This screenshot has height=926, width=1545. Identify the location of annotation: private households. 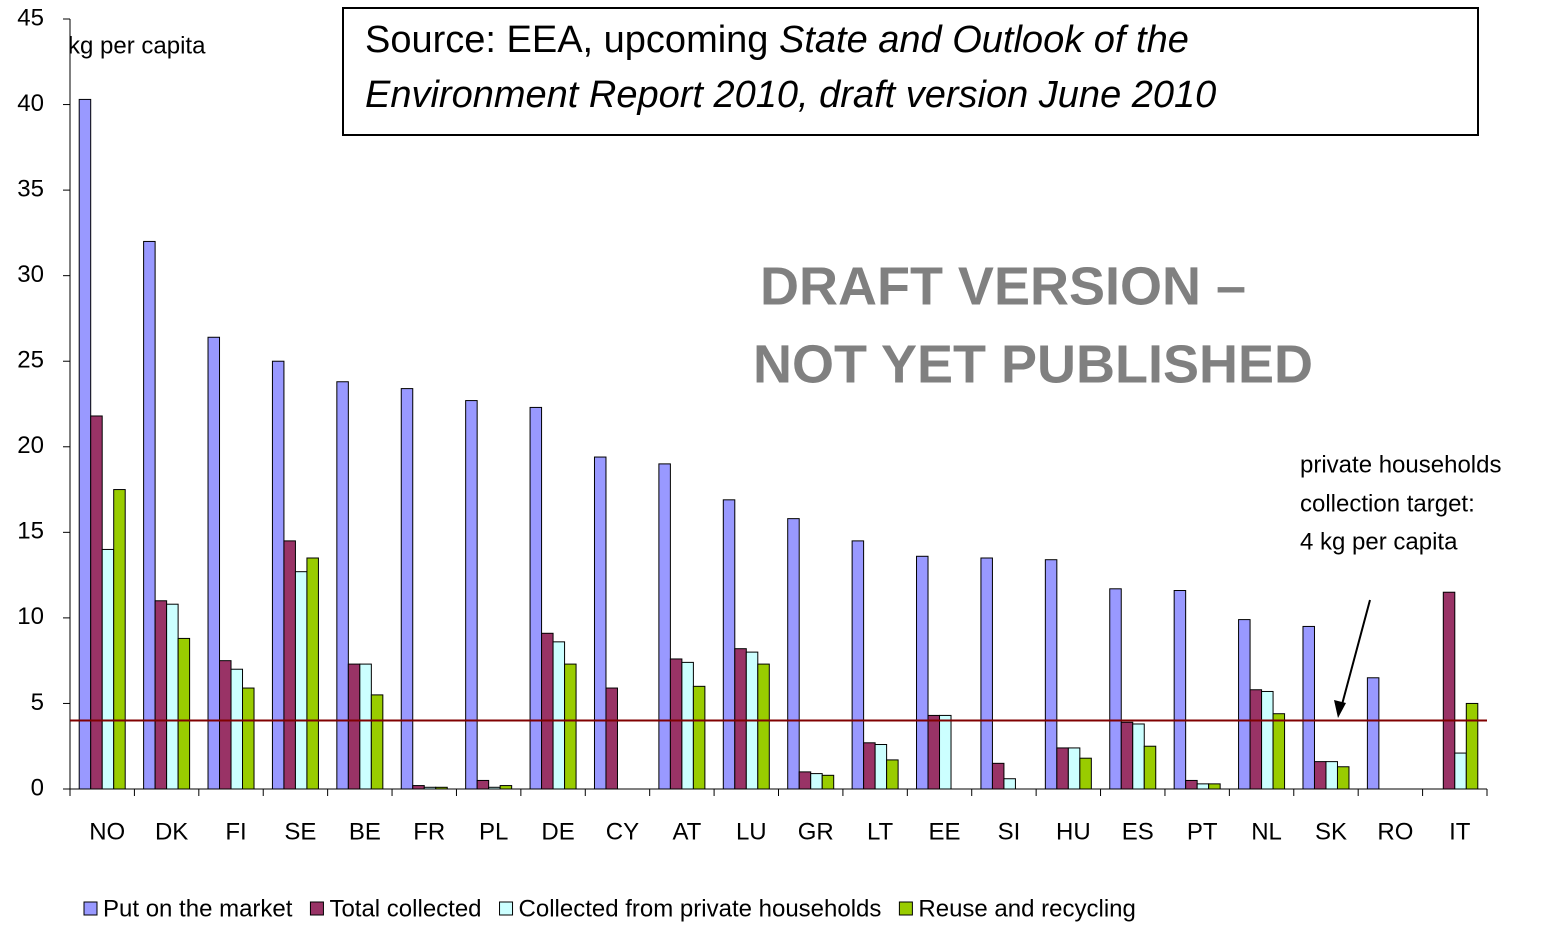
(1400, 464).